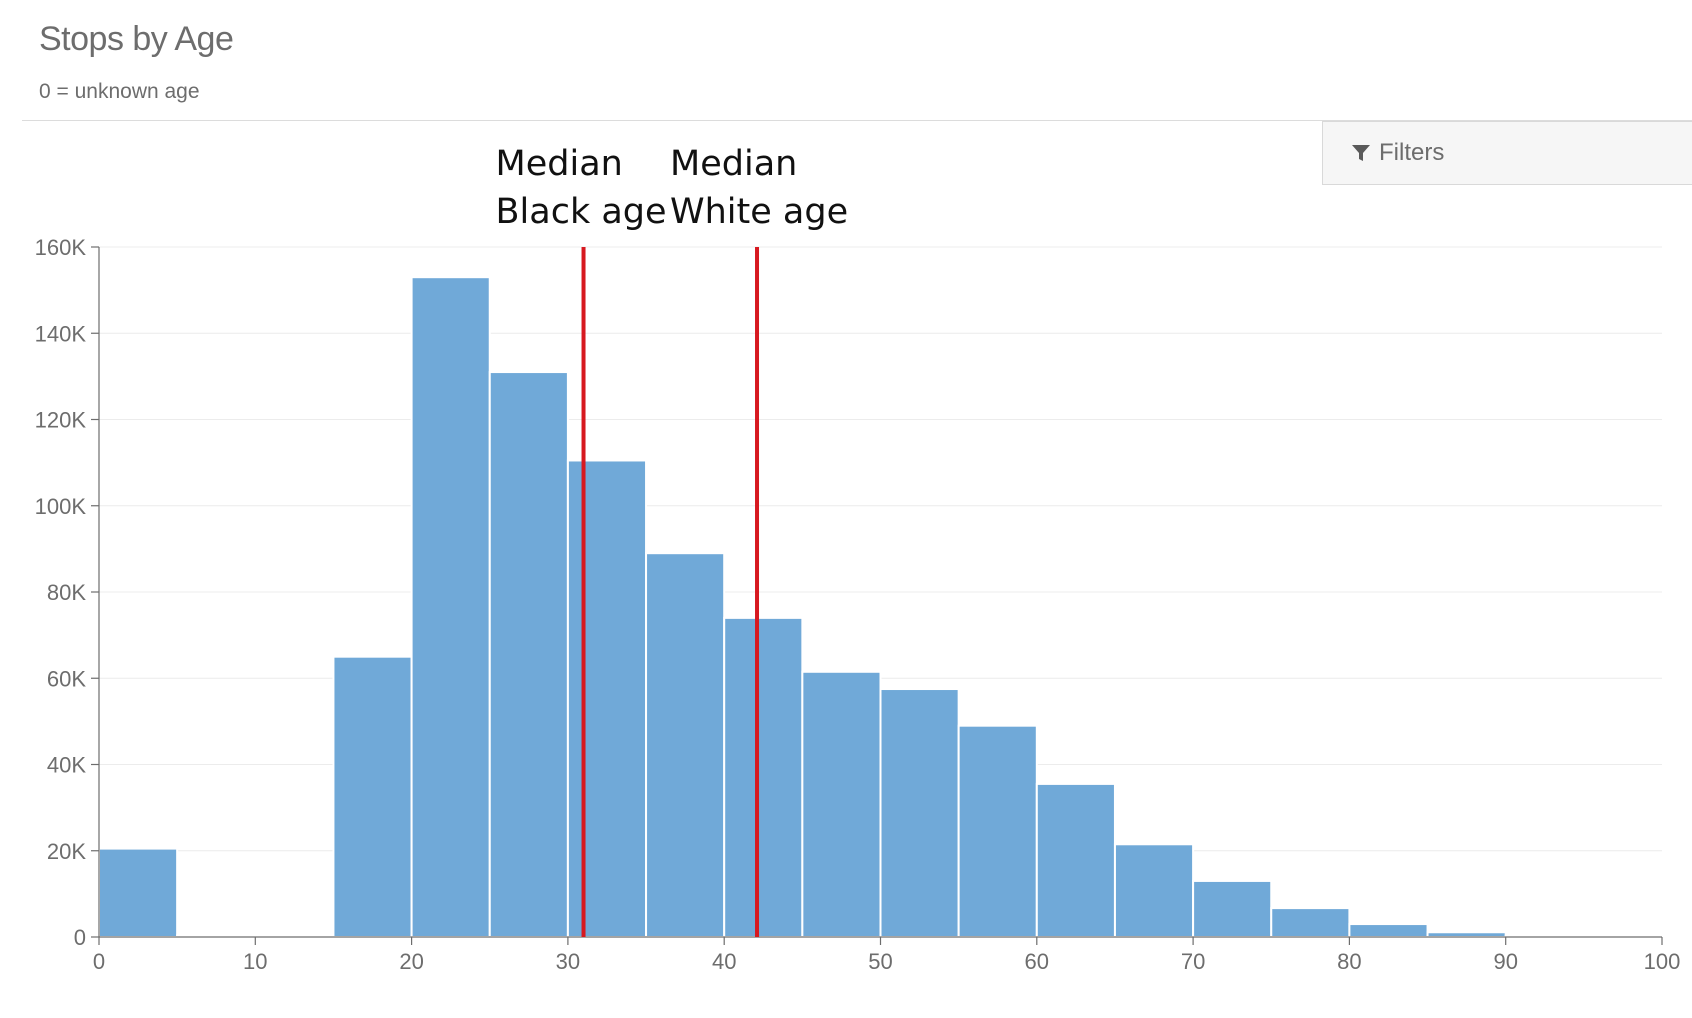  What do you see at coordinates (1361, 153) in the screenshot?
I see `filter-icon` at bounding box center [1361, 153].